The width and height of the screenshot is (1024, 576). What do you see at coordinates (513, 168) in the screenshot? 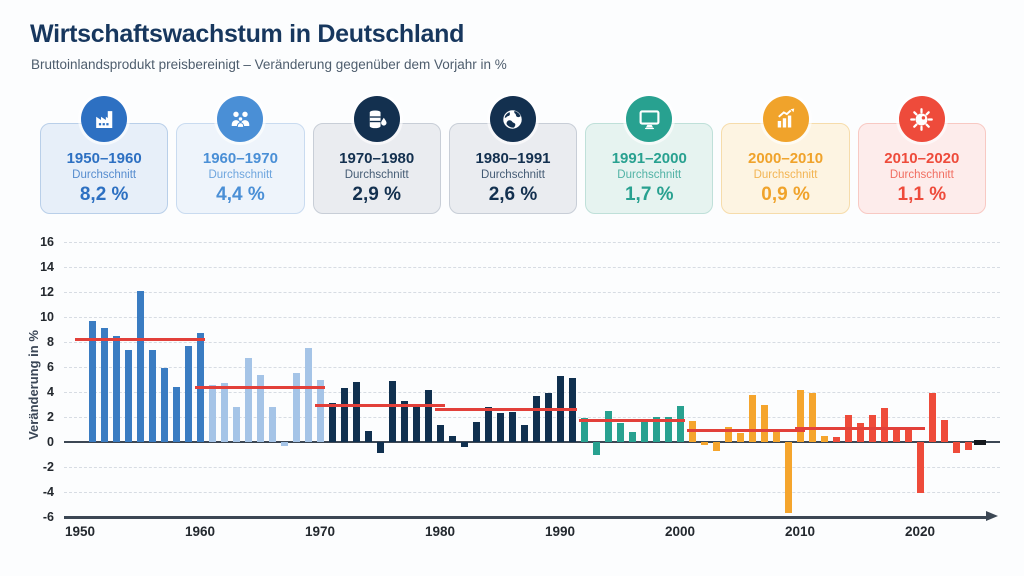
I see `decade-card-box: 1980–1991 Durchschnitt 2,6 %` at bounding box center [513, 168].